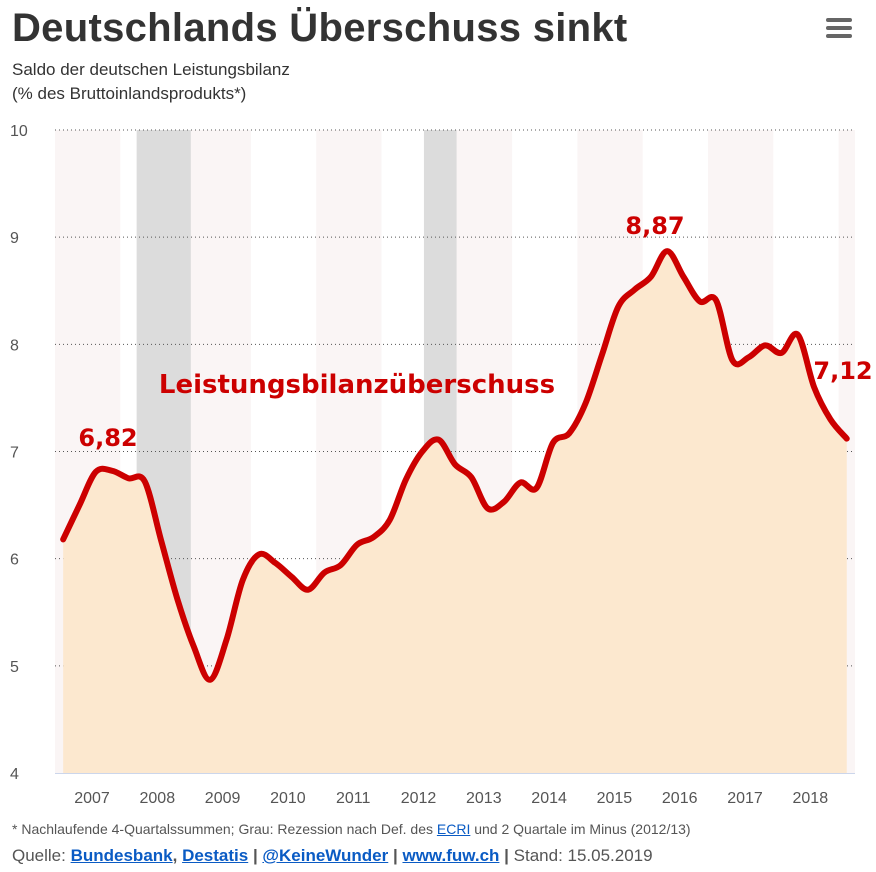  What do you see at coordinates (583, 855) in the screenshot?
I see `stand-date: Stand: 15.05.2019` at bounding box center [583, 855].